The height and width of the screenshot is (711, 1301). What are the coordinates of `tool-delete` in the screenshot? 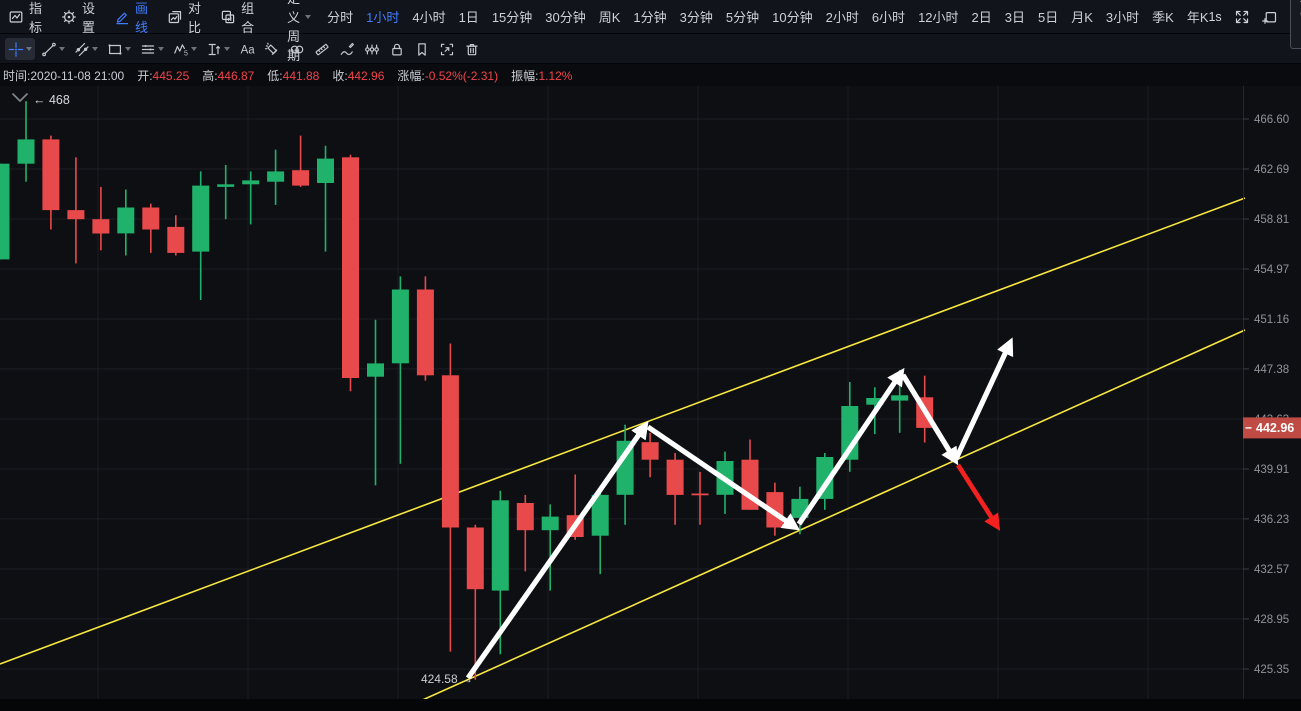 It's located at (472, 49).